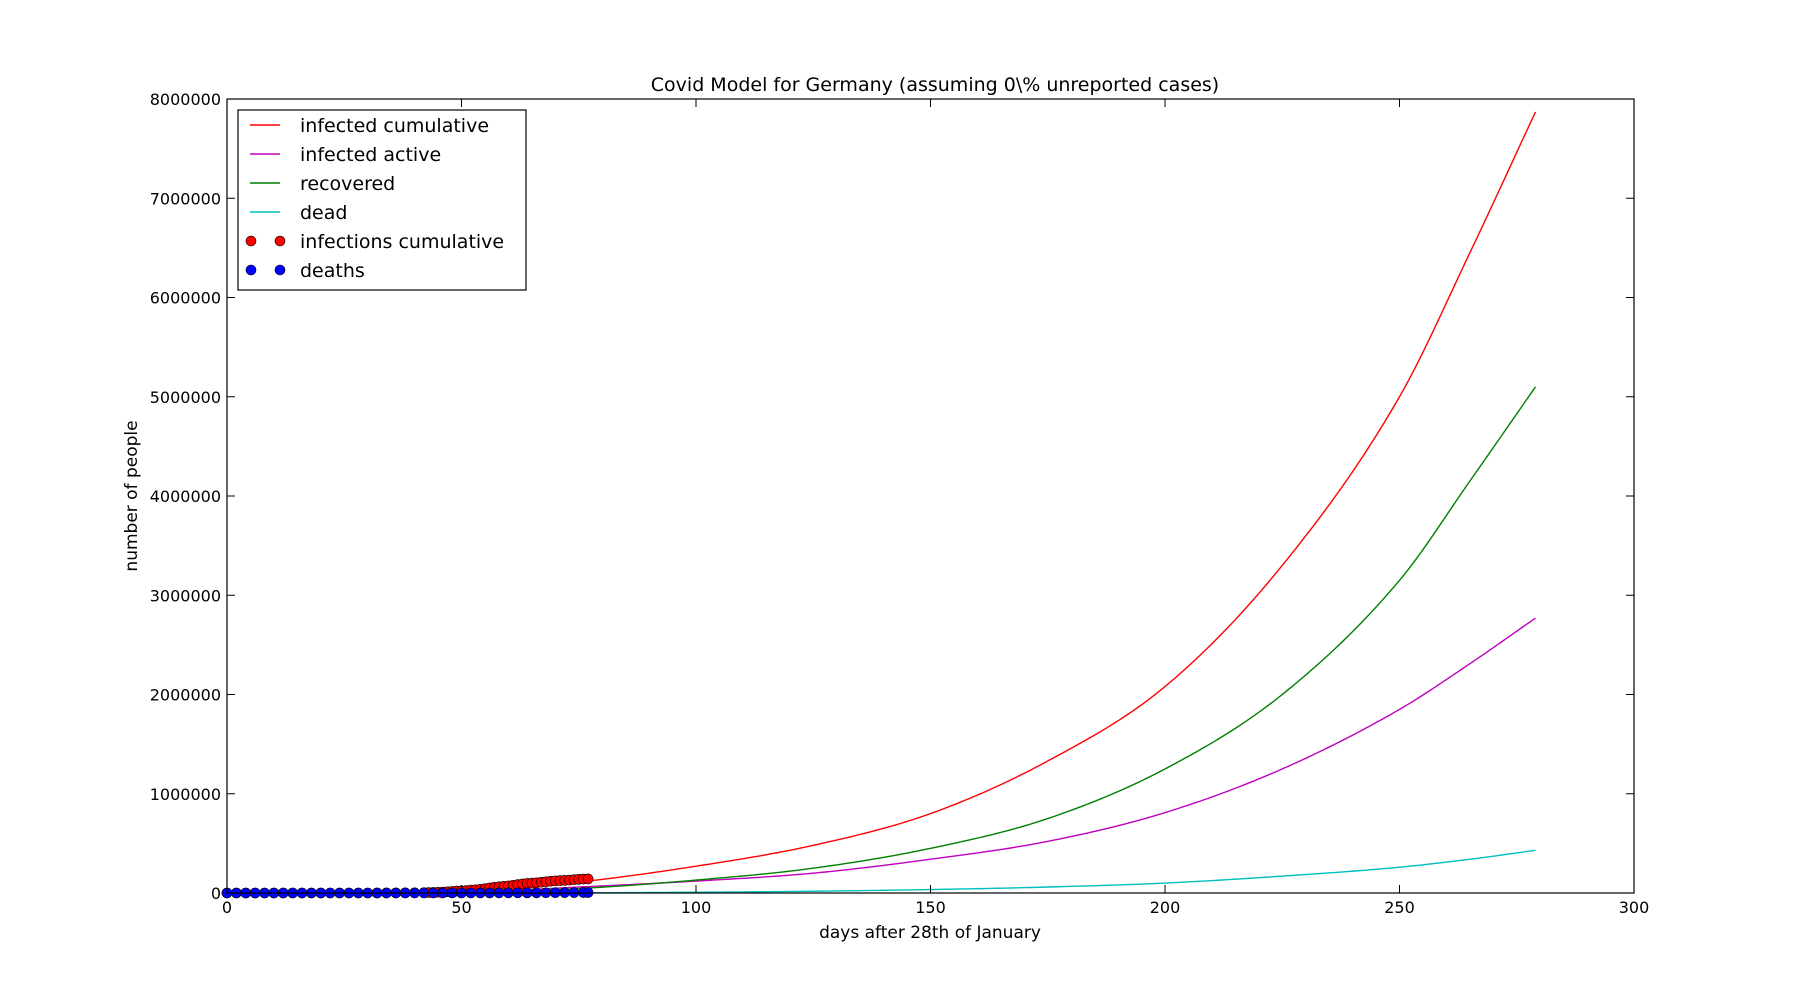 The width and height of the screenshot is (1800, 983). What do you see at coordinates (347, 184) in the screenshot?
I see `legend-label: recovered` at bounding box center [347, 184].